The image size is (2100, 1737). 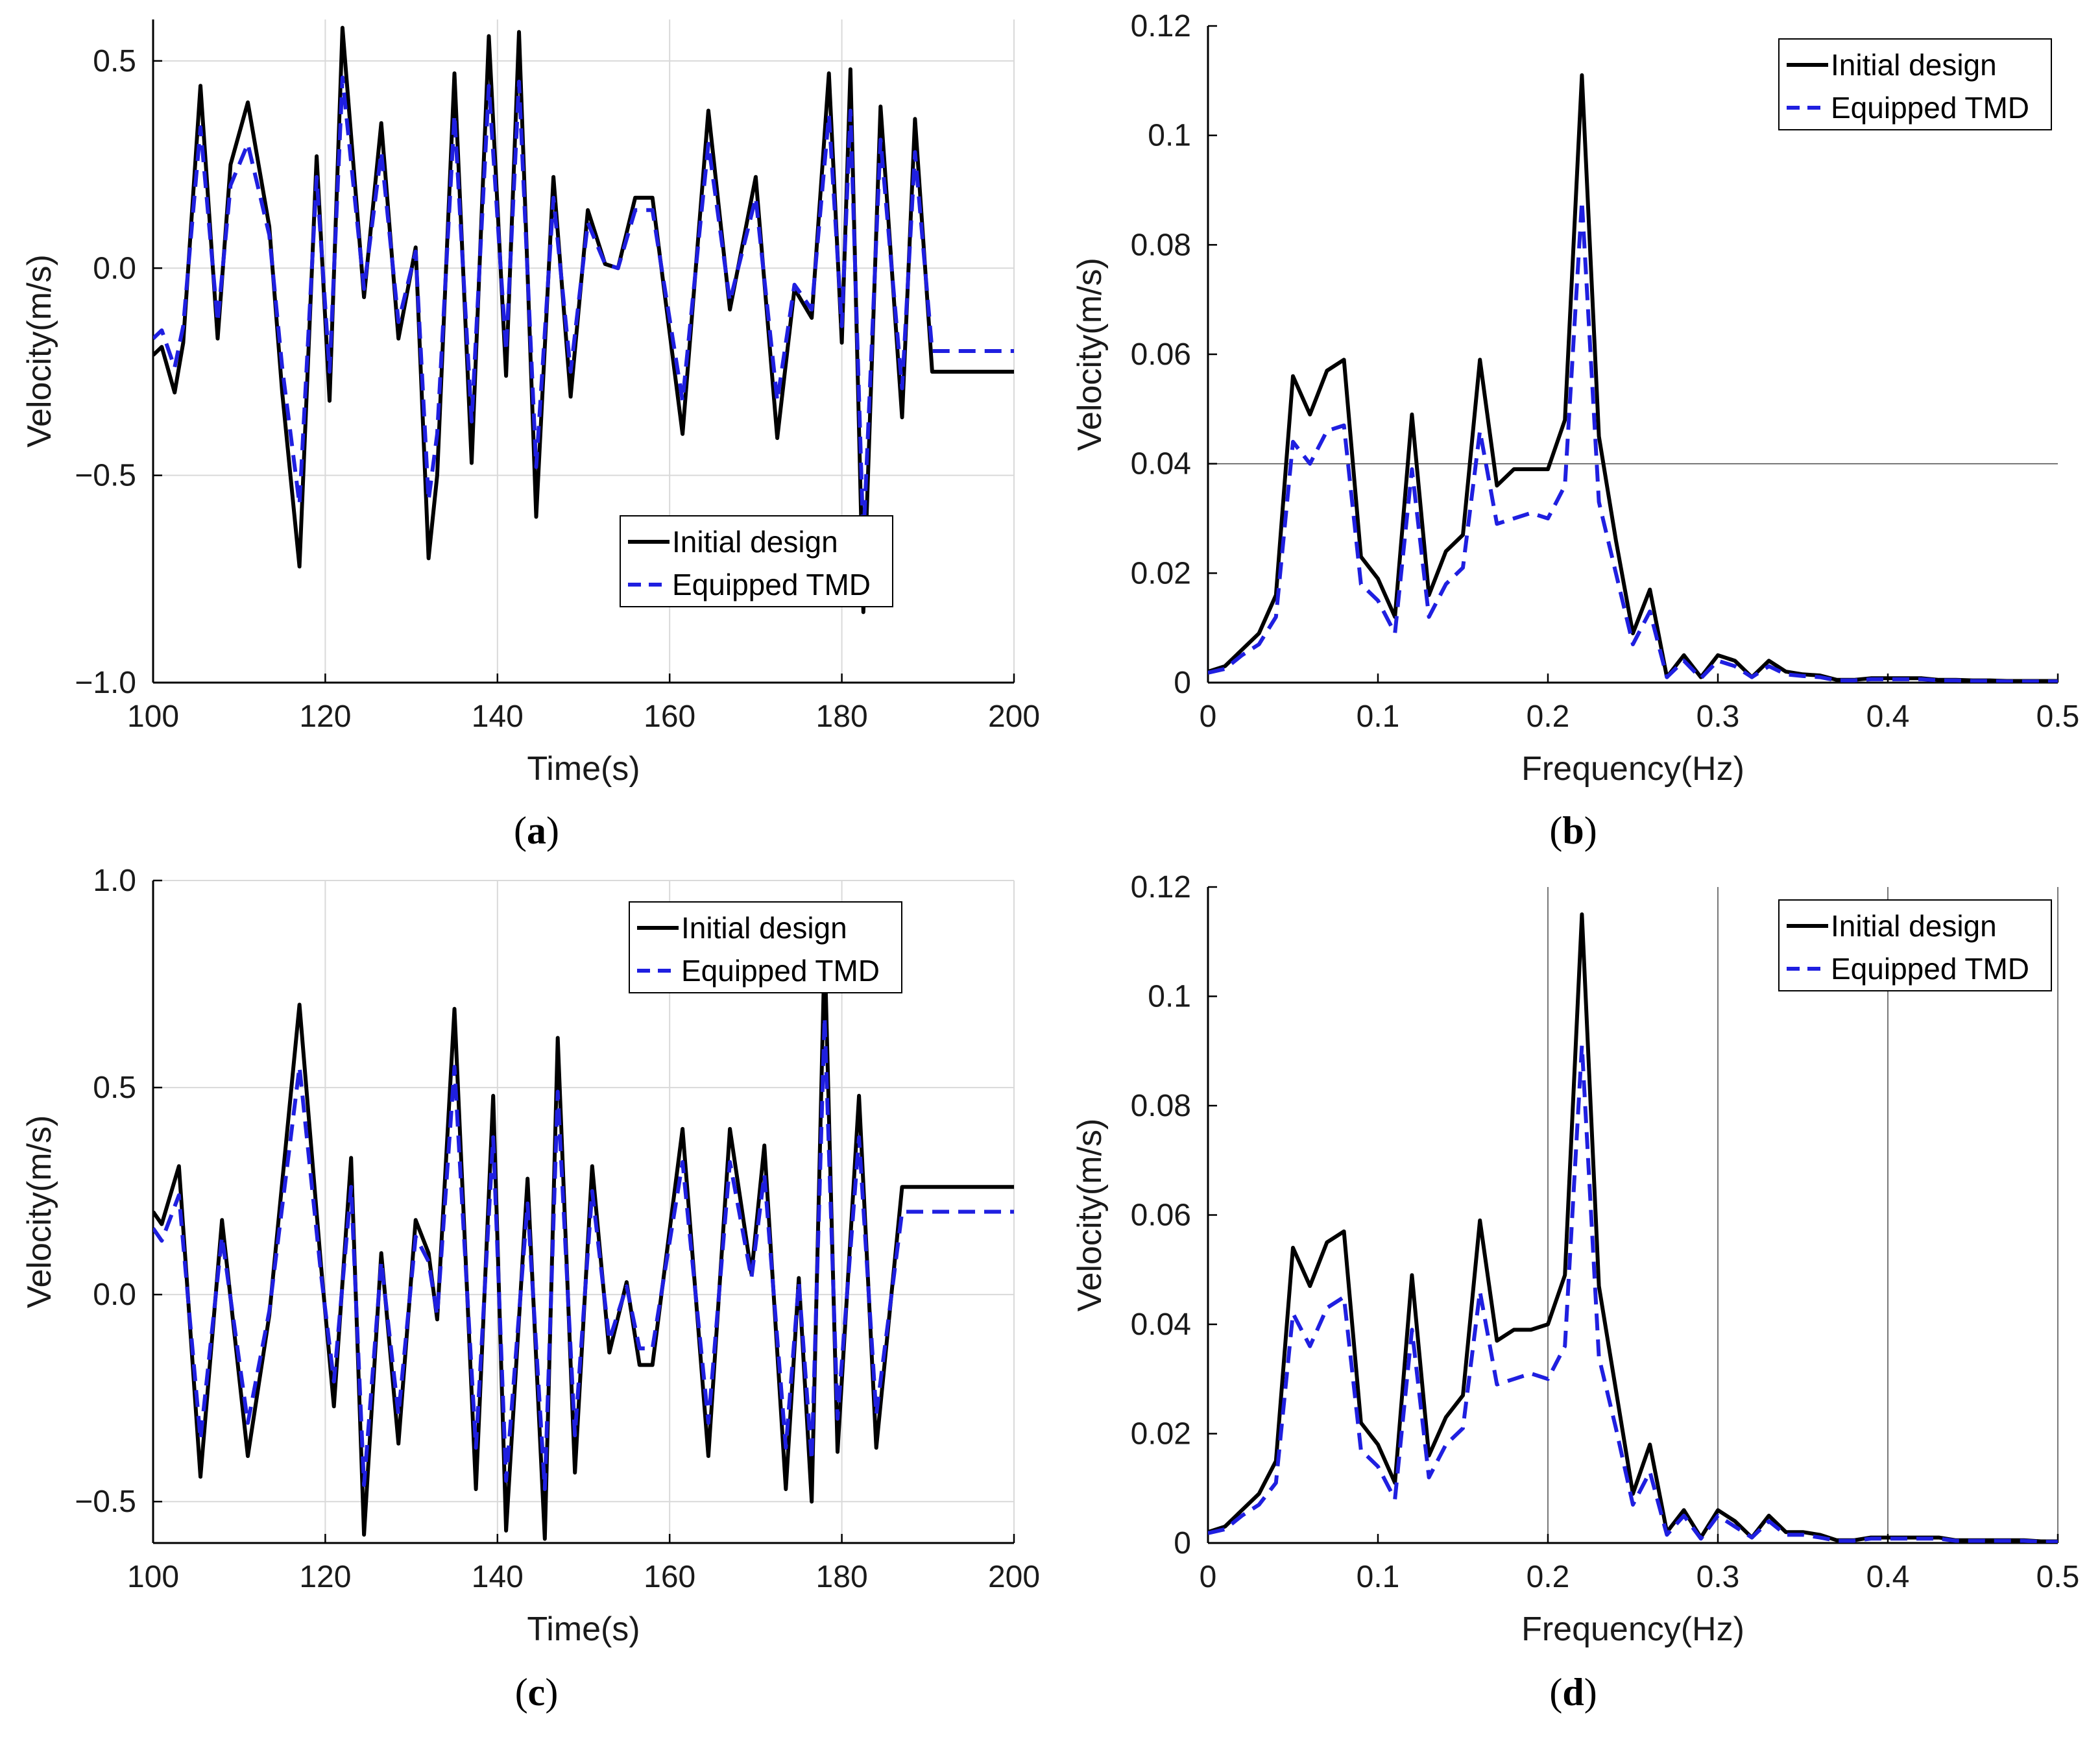 I want to click on panel-caption: (d), so click(x=1573, y=1692).